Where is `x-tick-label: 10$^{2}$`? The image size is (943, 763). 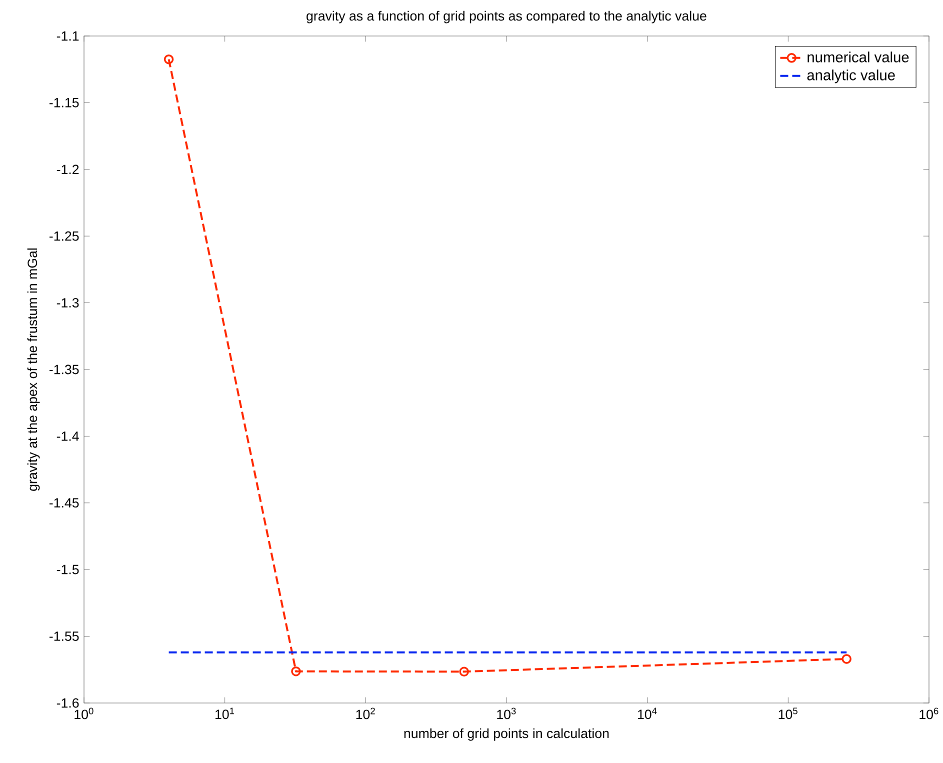
x-tick-label: 10$^{2}$ is located at coordinates (365, 714).